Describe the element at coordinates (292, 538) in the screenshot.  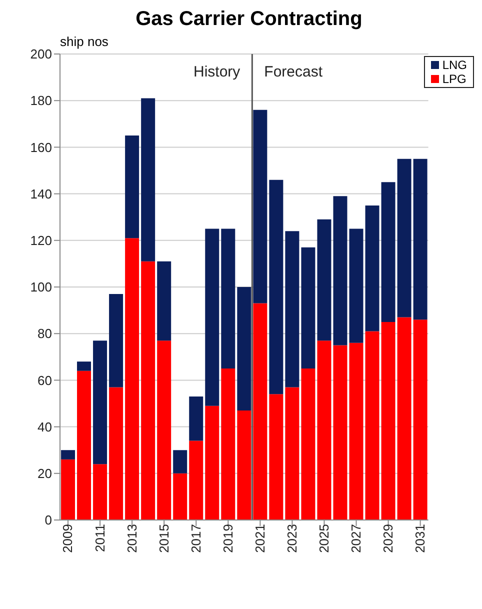
I see `x-tick-label: 2023` at that location.